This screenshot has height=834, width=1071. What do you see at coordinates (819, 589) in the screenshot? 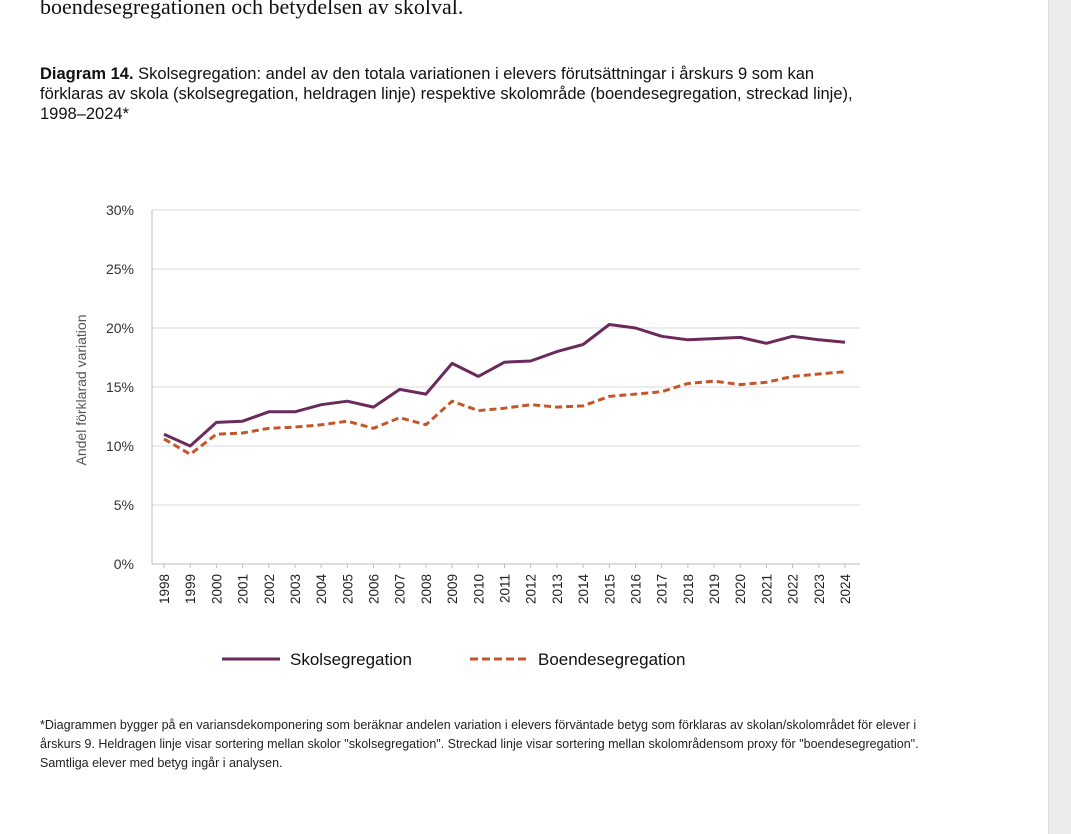
I see `x-tick-label: 2023` at bounding box center [819, 589].